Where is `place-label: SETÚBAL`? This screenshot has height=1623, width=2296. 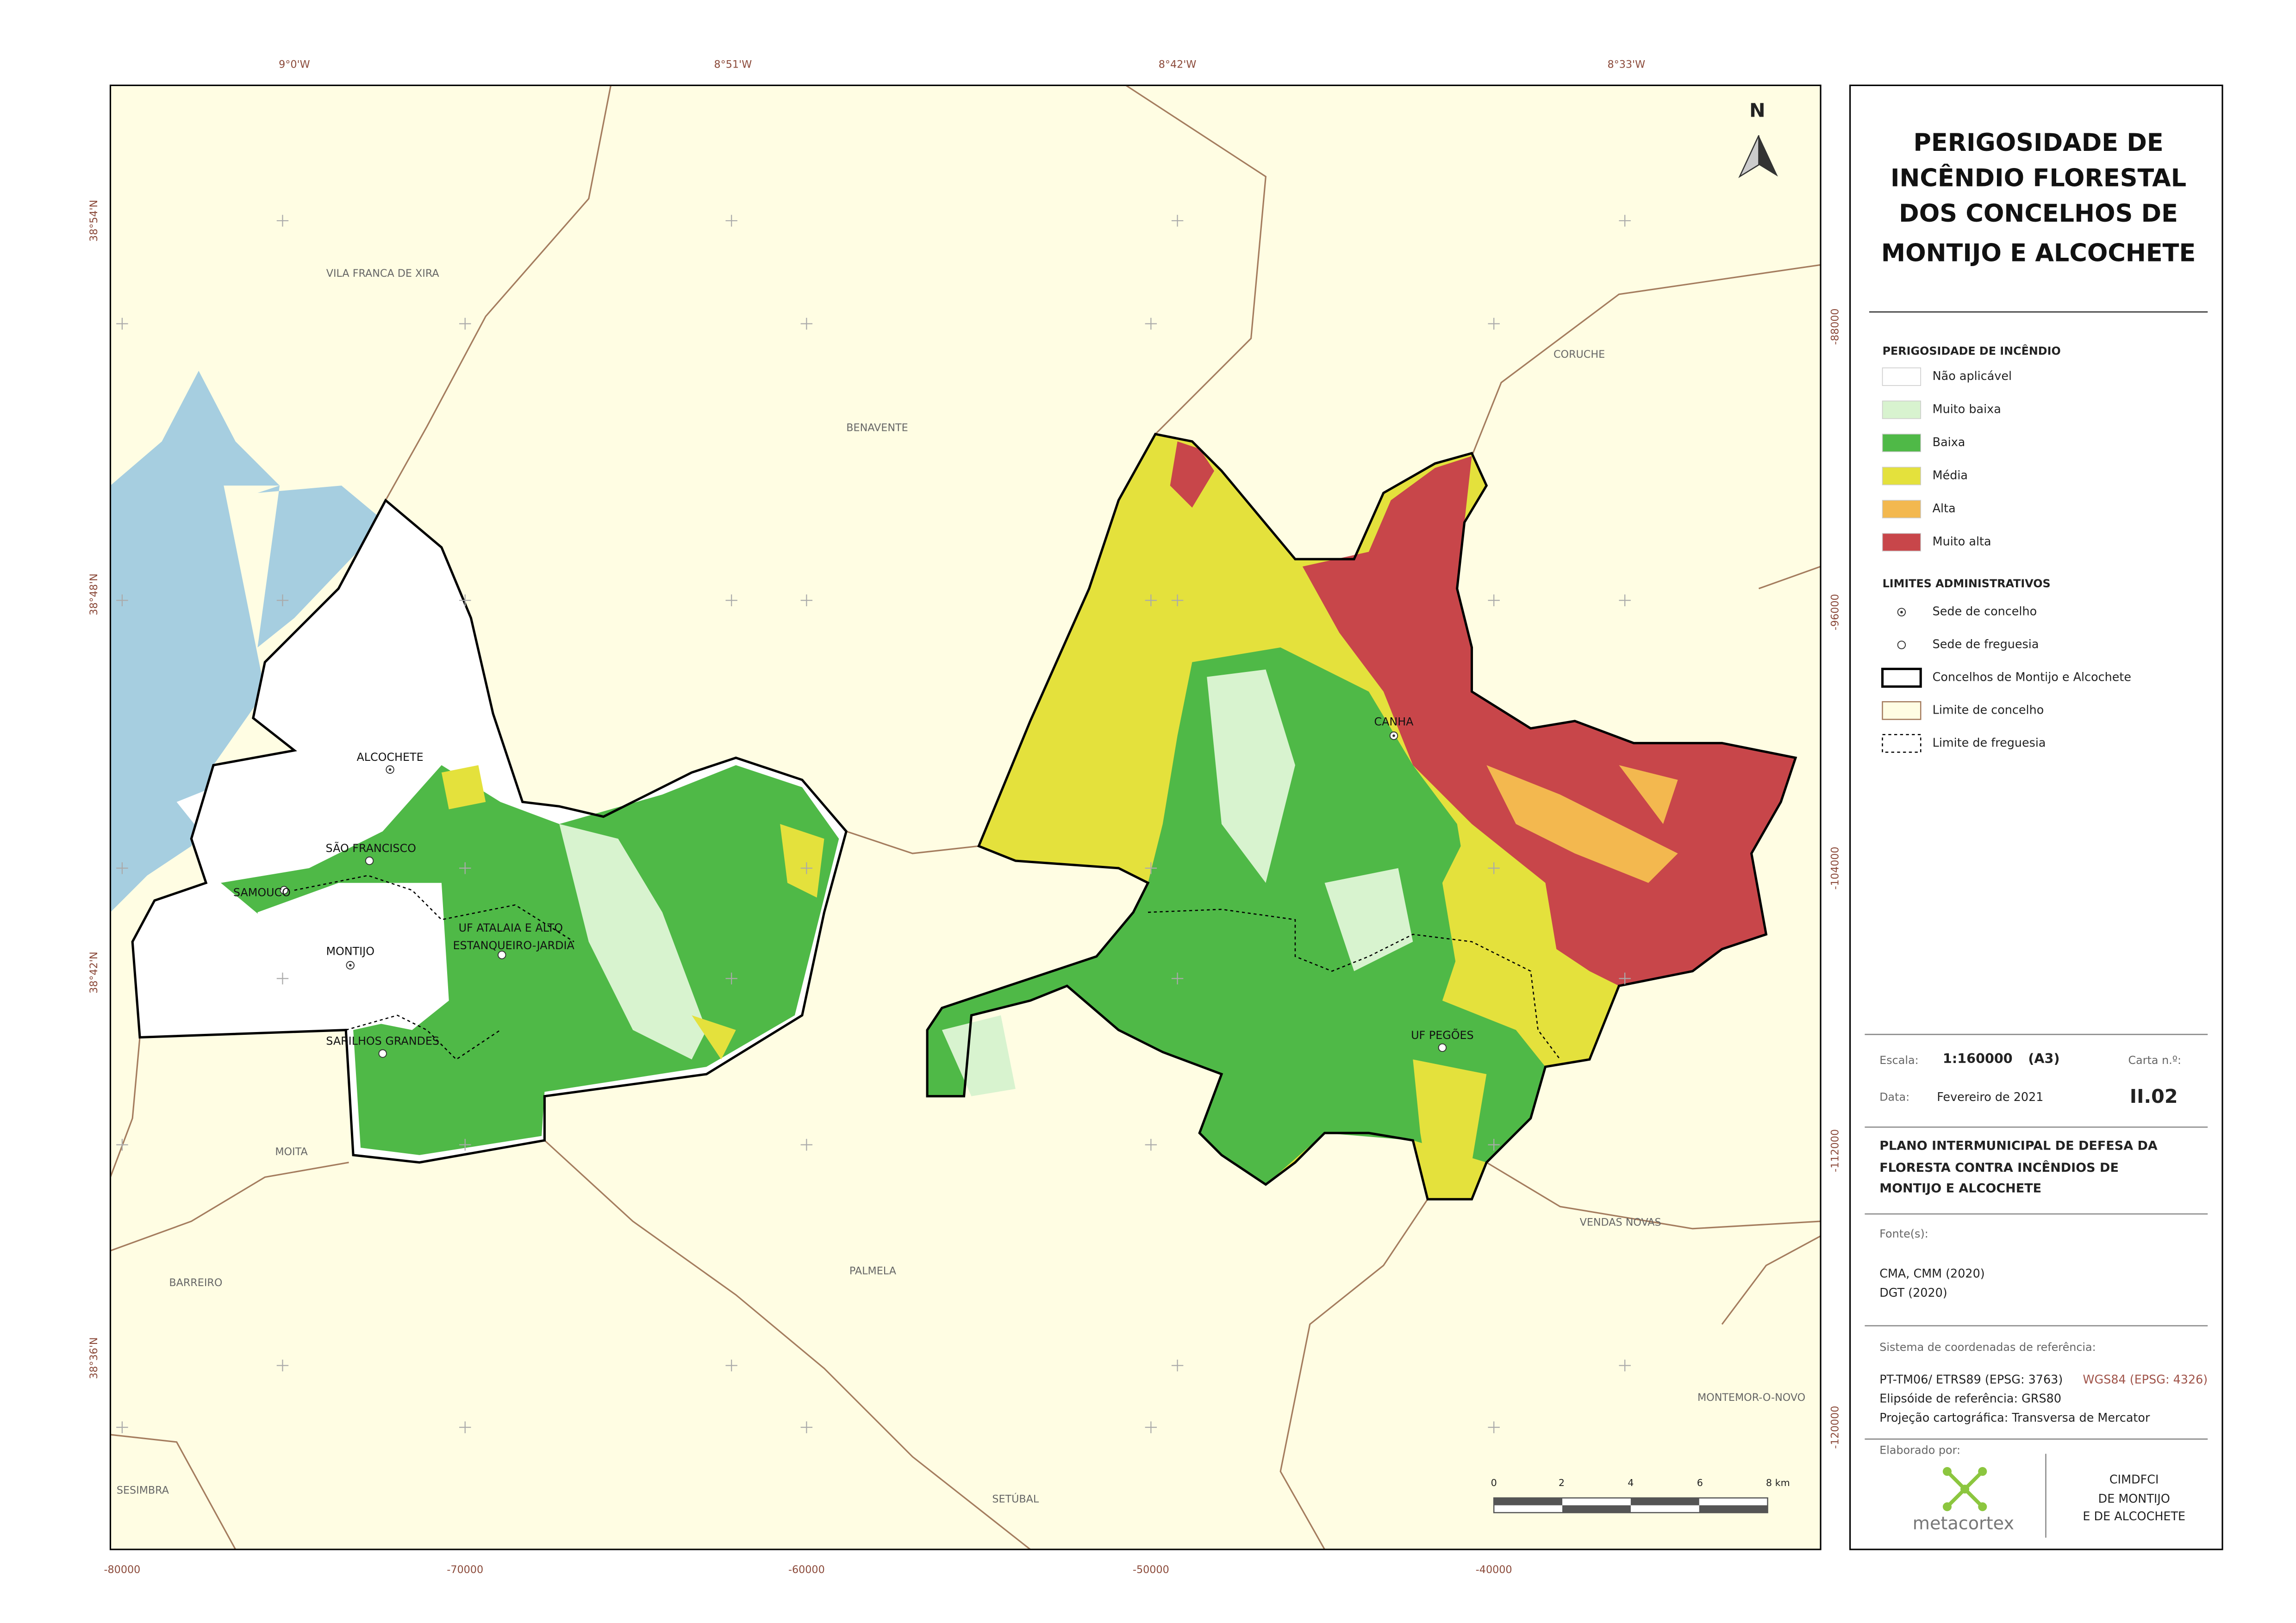 place-label: SETÚBAL is located at coordinates (1015, 1498).